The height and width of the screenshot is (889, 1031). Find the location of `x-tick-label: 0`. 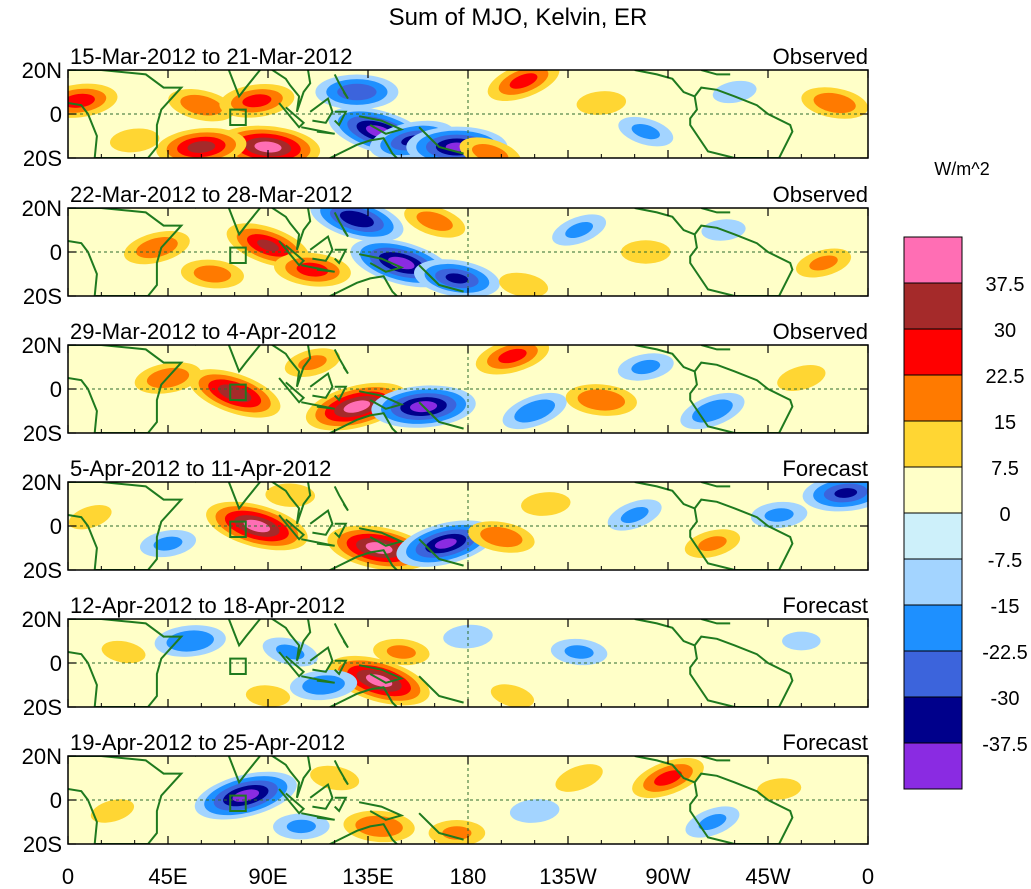

x-tick-label: 0 is located at coordinates (68, 876).